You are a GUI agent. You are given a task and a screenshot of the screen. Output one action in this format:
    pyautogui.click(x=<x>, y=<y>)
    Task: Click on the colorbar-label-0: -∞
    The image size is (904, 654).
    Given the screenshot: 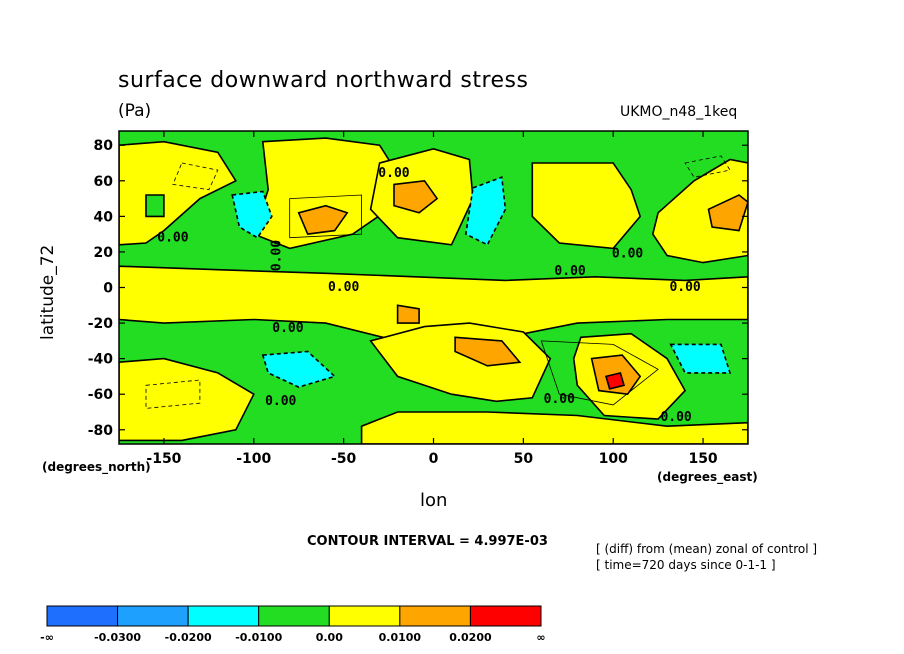 What is the action you would take?
    pyautogui.click(x=47, y=637)
    